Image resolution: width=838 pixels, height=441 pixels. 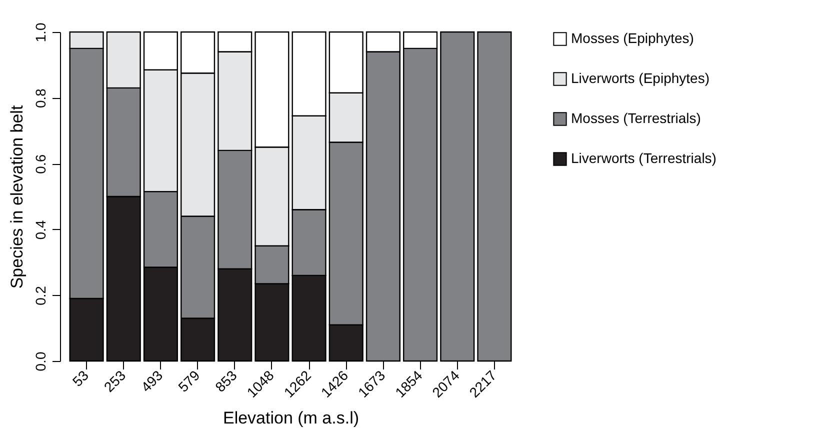 I want to click on y-tick-label: 0.0, so click(x=40, y=362).